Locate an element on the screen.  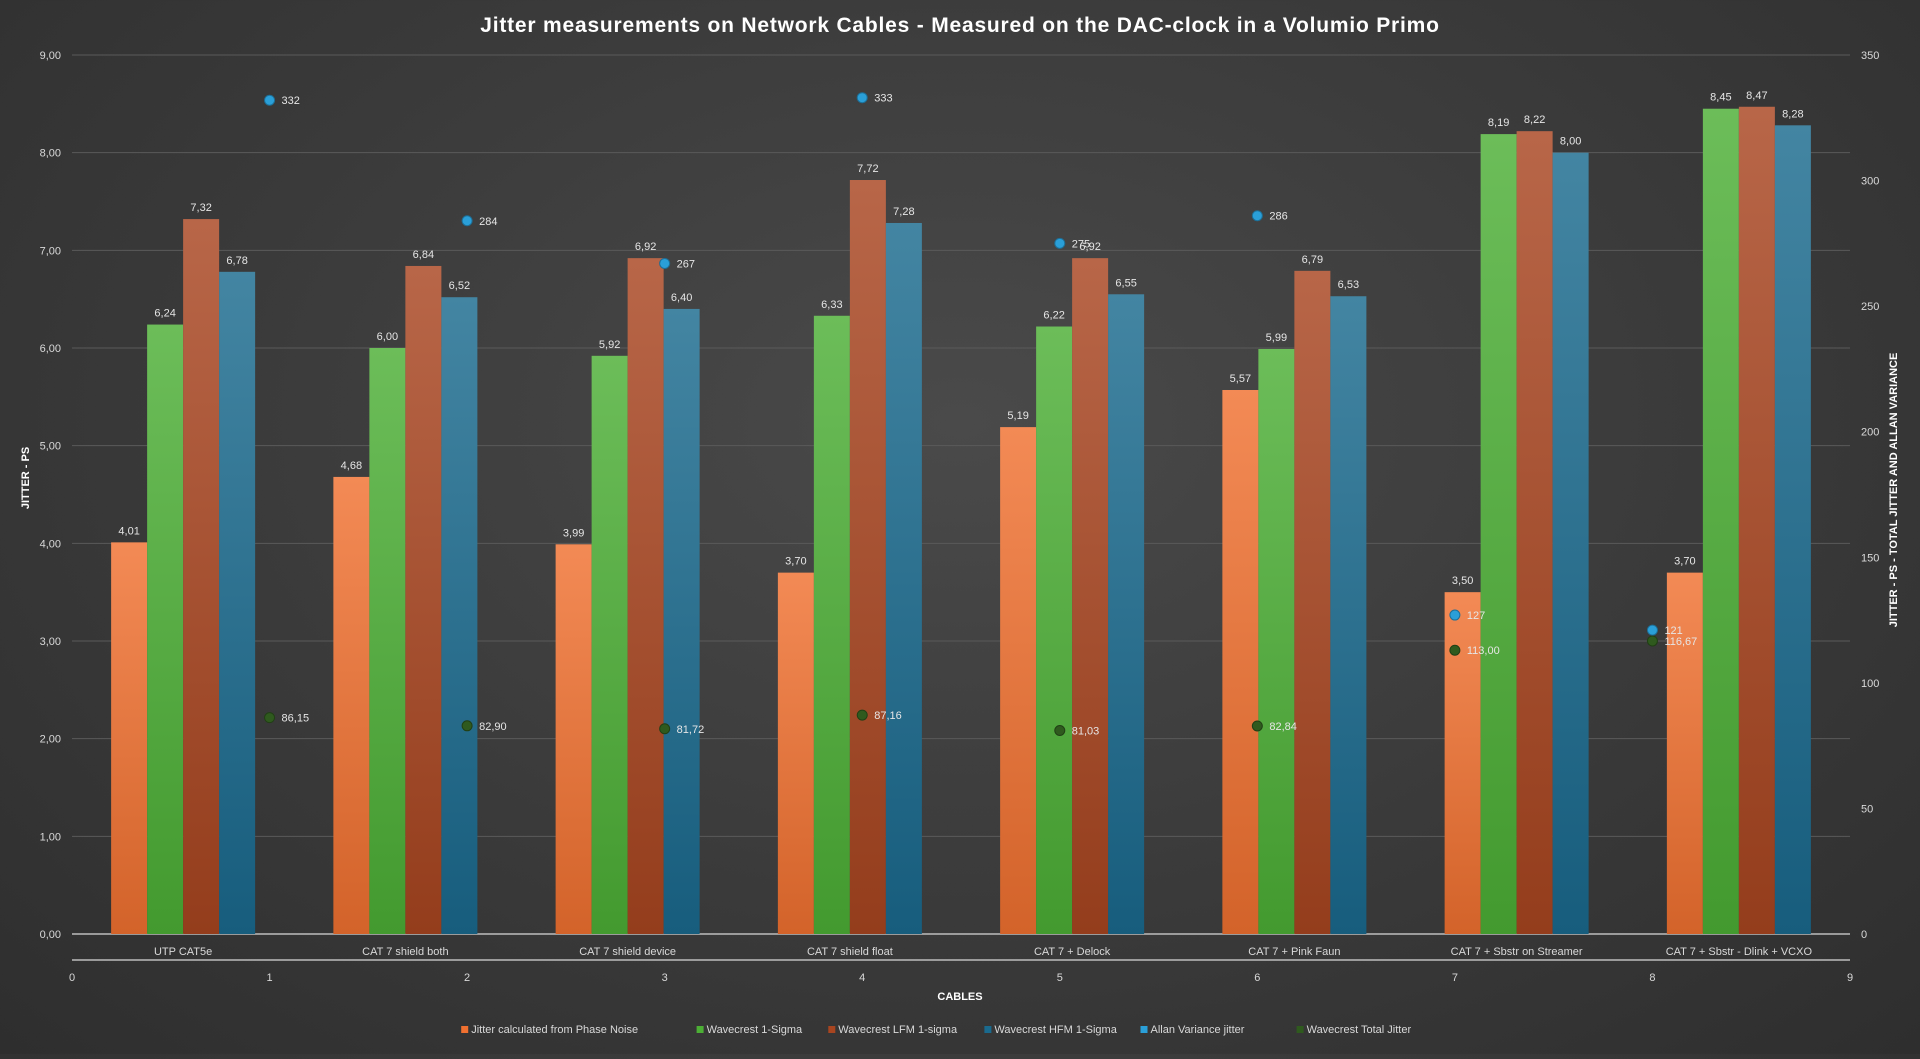
bar-data-label: 4,01 is located at coordinates (128, 531).